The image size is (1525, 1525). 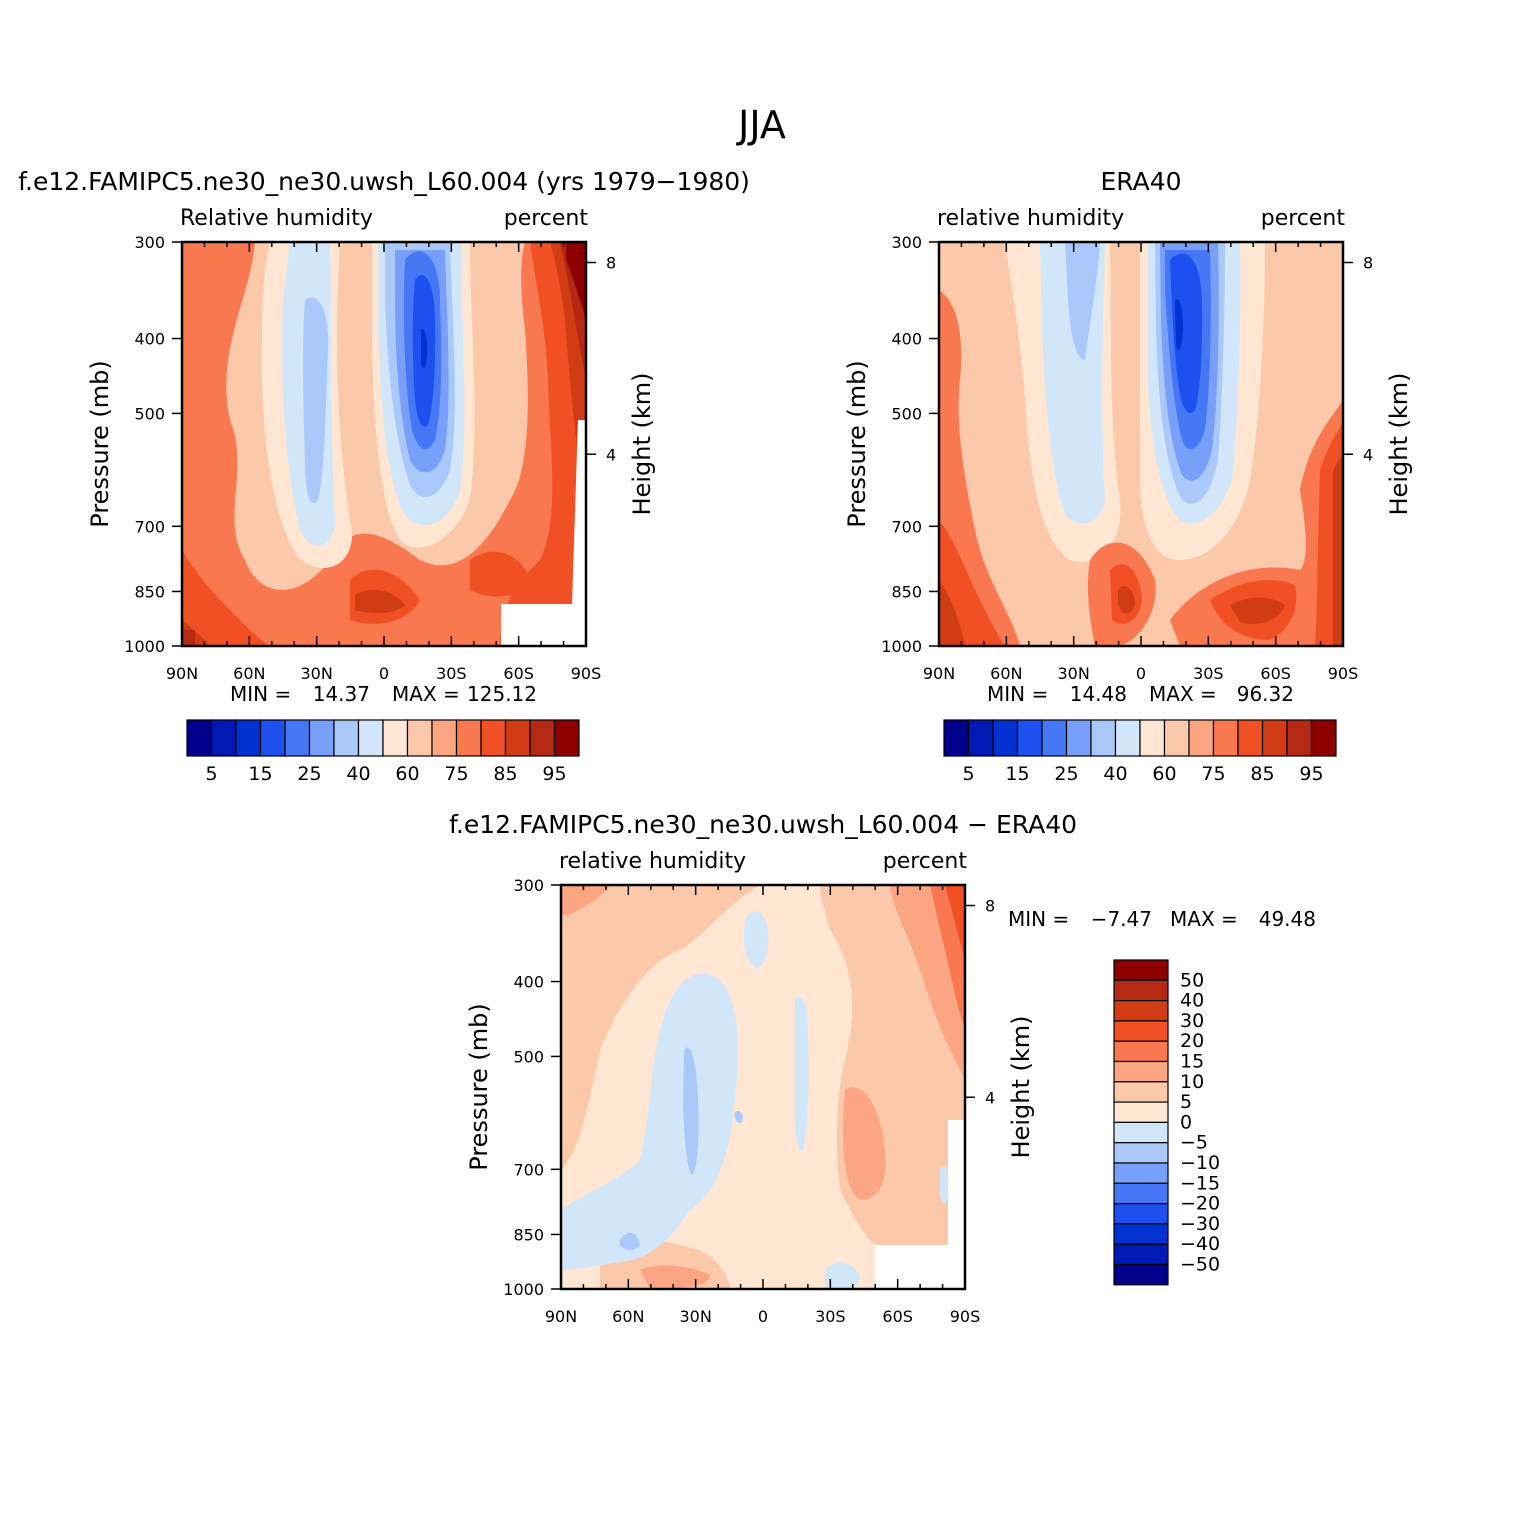 What do you see at coordinates (546, 218) in the screenshot?
I see `units-label: percent` at bounding box center [546, 218].